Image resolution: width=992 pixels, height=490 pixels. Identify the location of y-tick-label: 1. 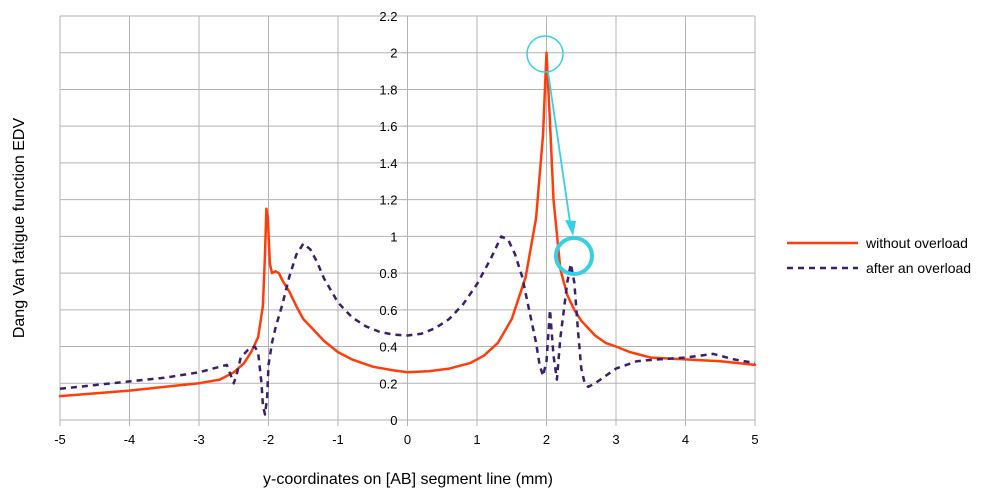
(393, 236).